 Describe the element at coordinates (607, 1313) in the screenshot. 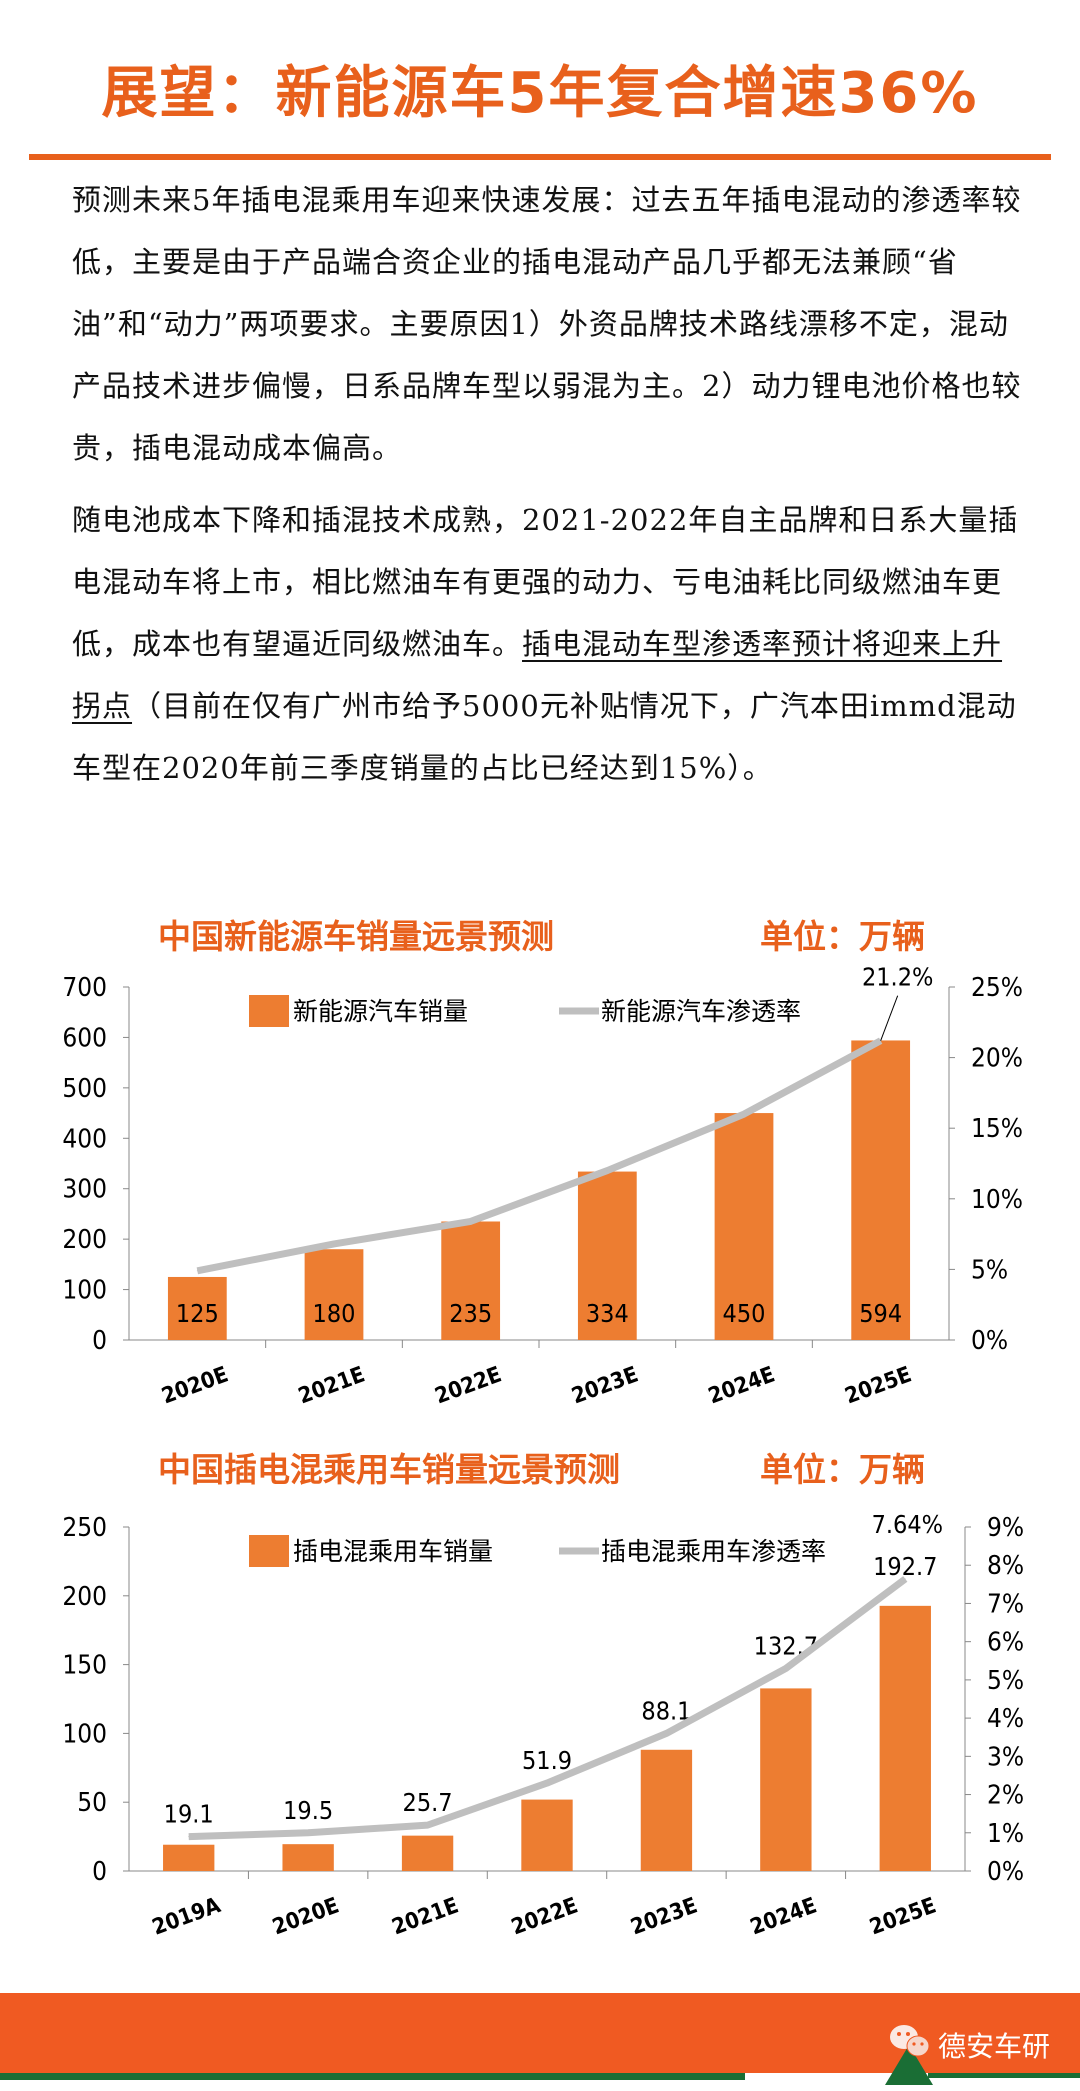

I see `bar-value-label: 334` at that location.